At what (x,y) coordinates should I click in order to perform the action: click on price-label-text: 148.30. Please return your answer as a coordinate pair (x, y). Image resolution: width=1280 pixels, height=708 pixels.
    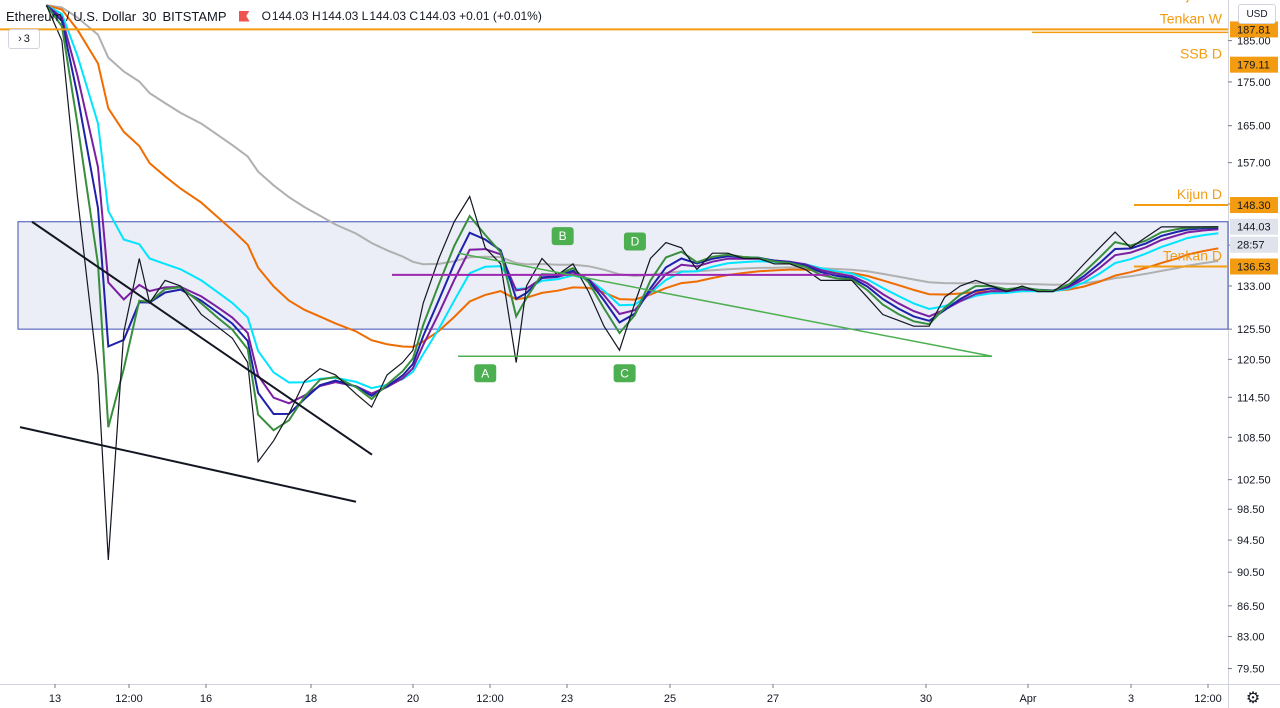
    Looking at the image, I should click on (1254, 206).